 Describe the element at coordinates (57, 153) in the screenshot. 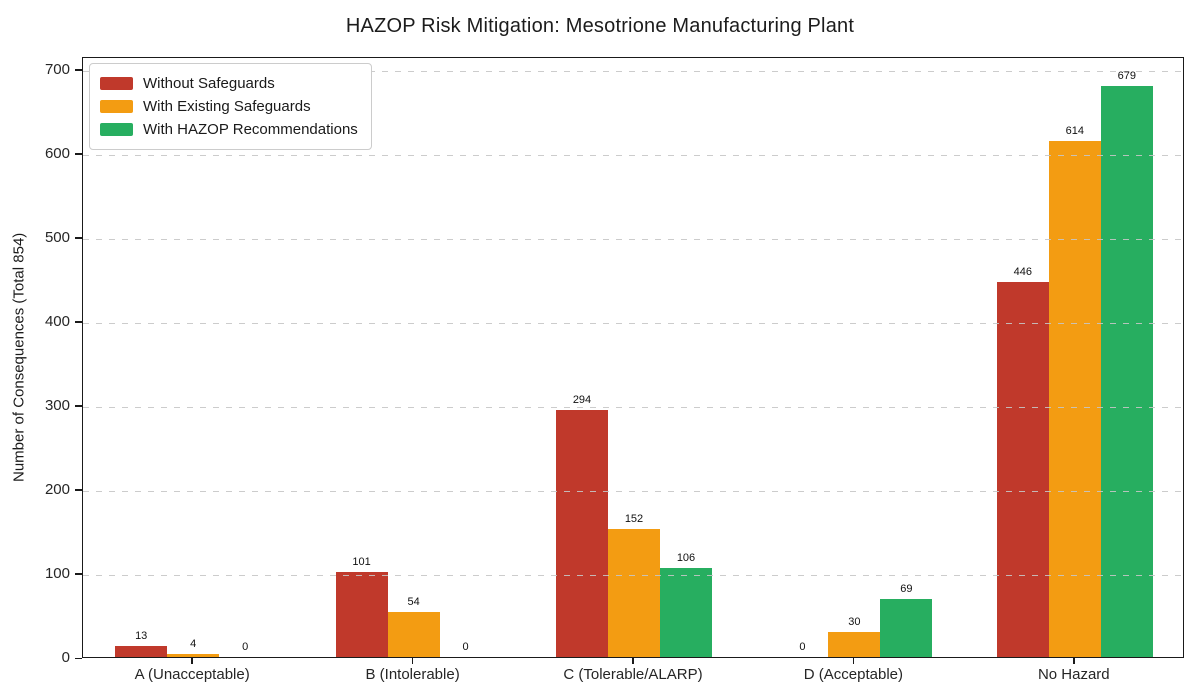

I see `y-tick-label: 600` at that location.